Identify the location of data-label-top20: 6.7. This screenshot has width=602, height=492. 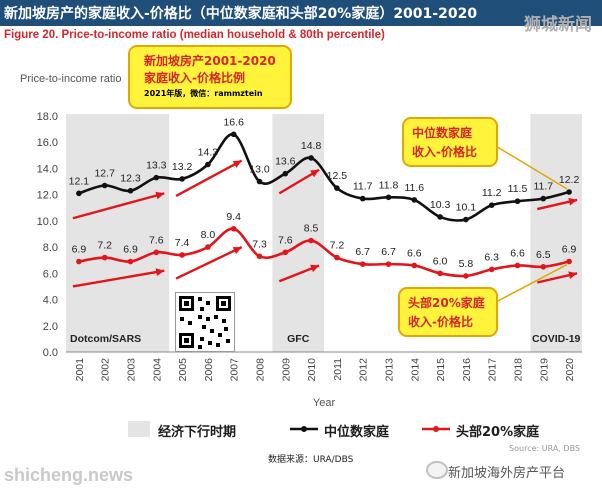
(362, 252).